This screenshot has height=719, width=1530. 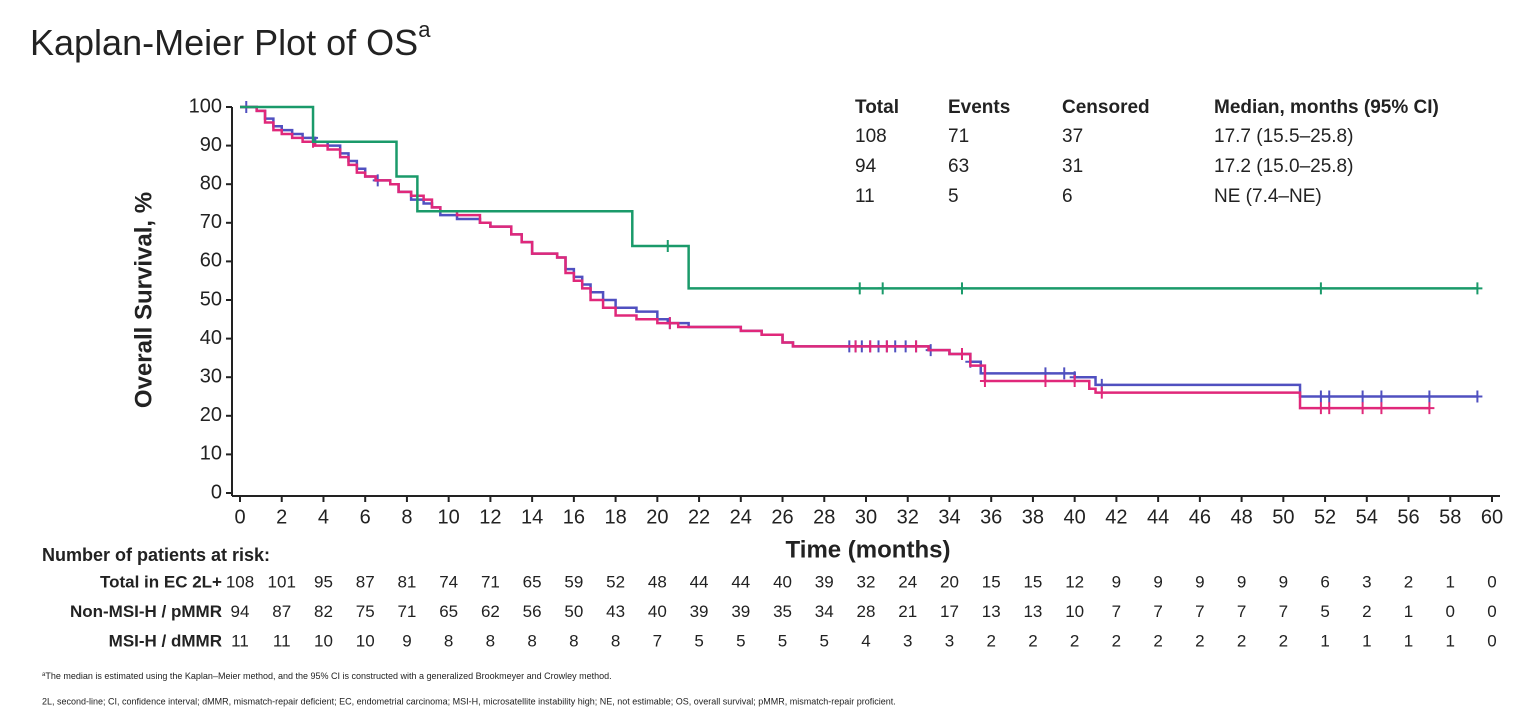 I want to click on x-tick-label: 36, so click(x=991, y=517).